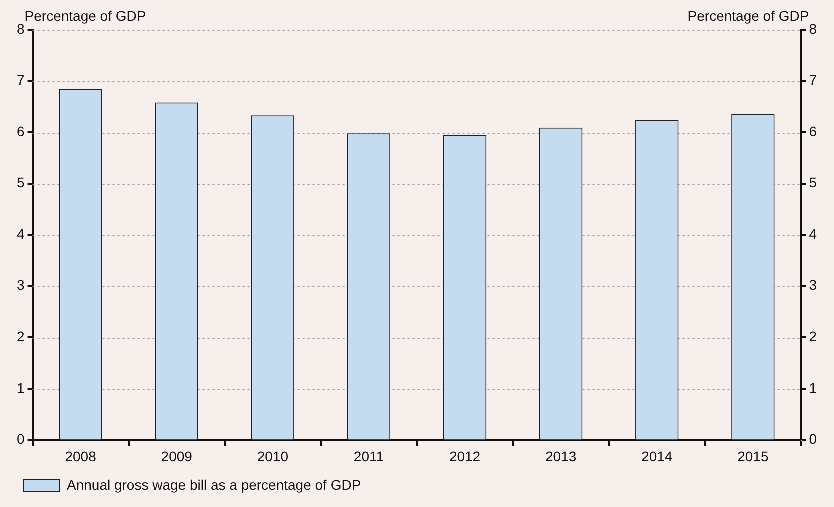 This screenshot has width=834, height=507. Describe the element at coordinates (561, 456) in the screenshot. I see `x-tick-label: 2013` at that location.